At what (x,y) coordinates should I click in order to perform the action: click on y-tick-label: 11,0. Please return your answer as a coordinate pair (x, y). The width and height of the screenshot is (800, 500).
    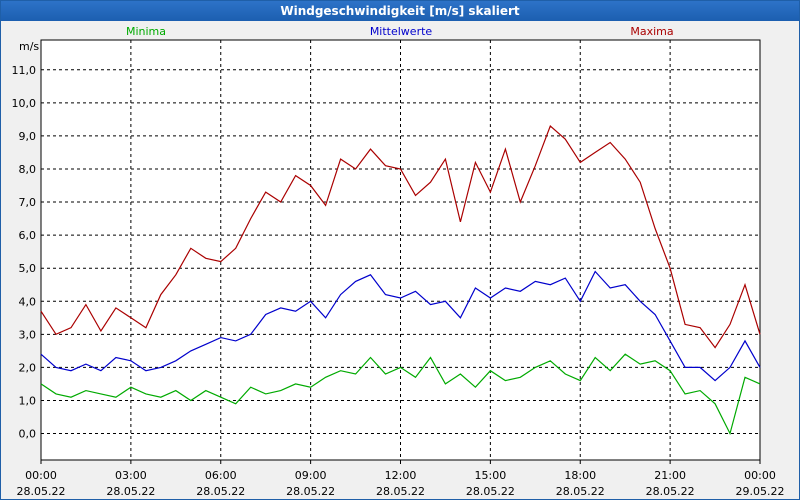
    Looking at the image, I should click on (24, 70).